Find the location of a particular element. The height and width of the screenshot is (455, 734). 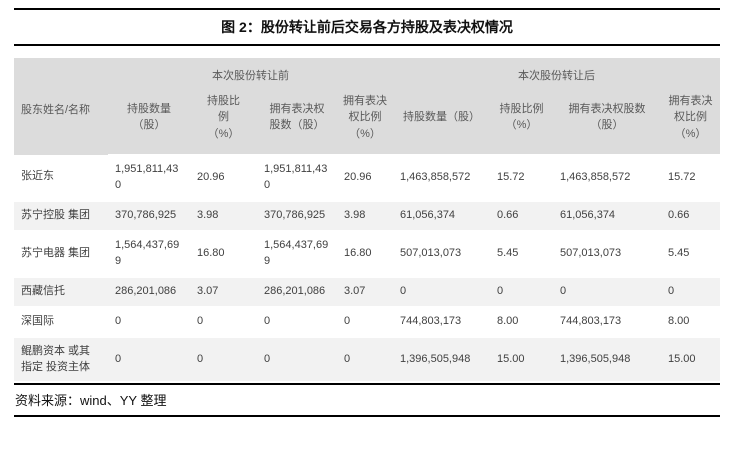

col-group-after: 本次股份转让后 is located at coordinates (556, 72).